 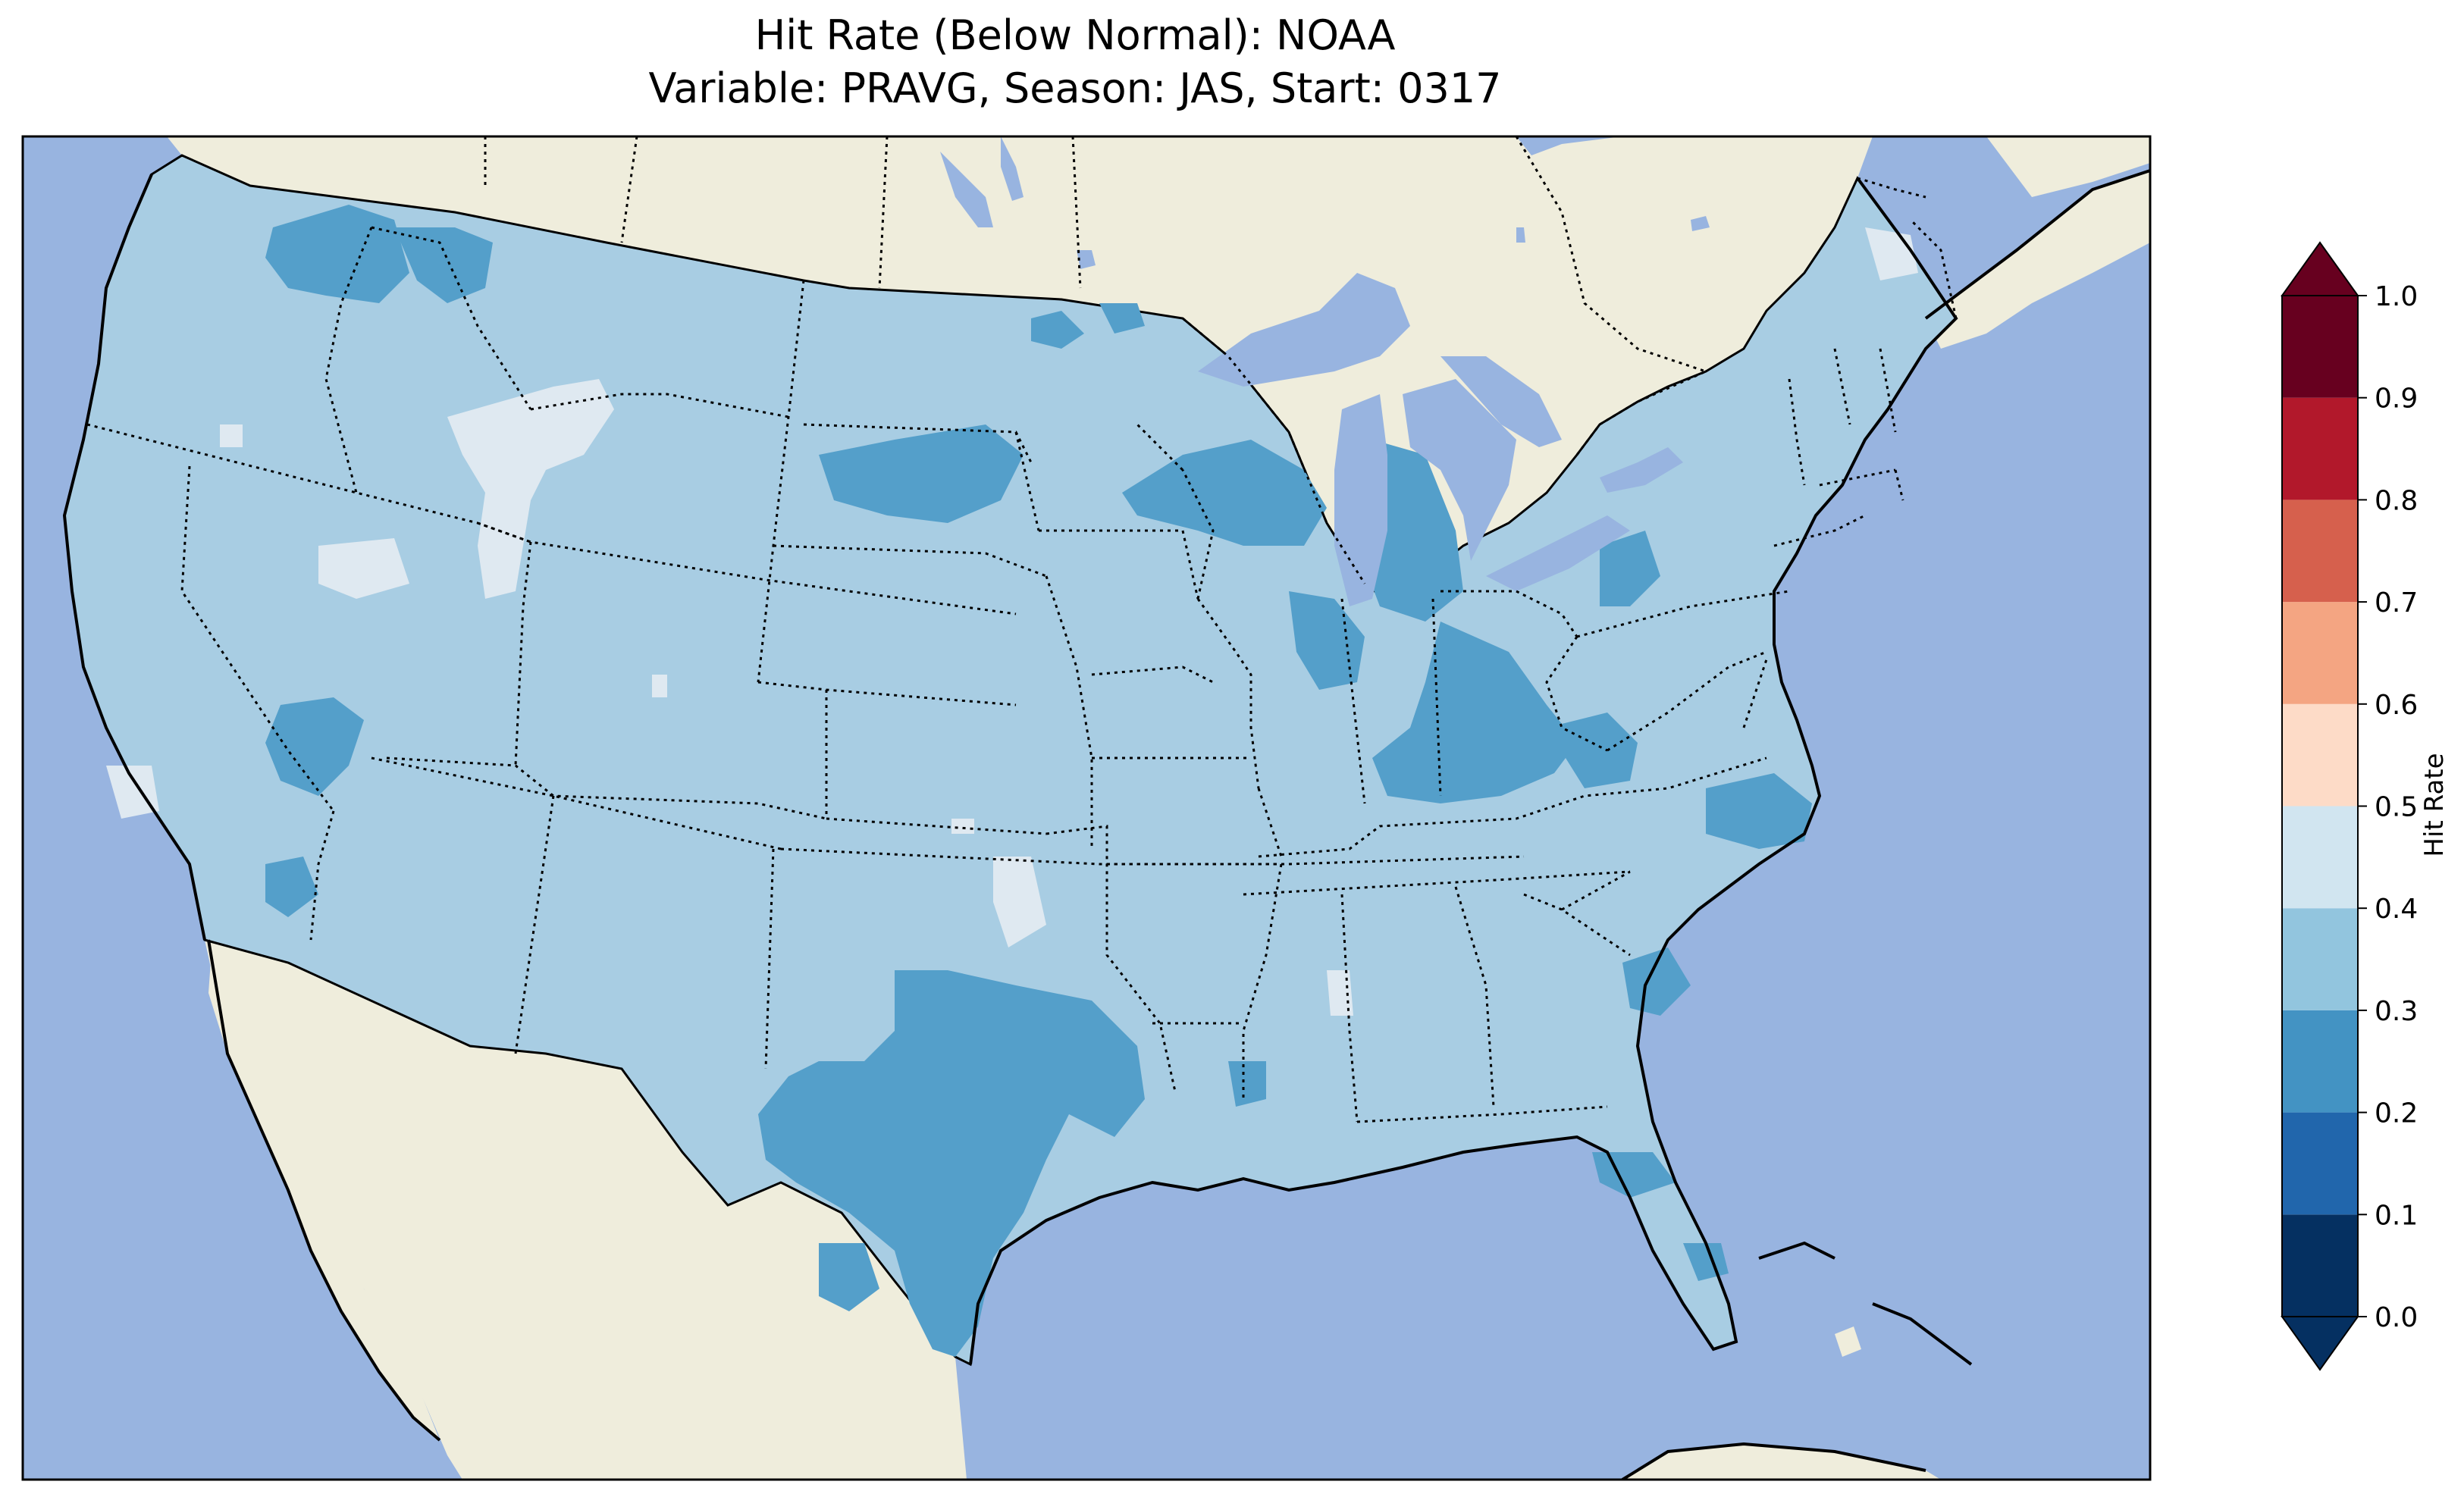 What do you see at coordinates (2397, 1215) in the screenshot?
I see `colorbar-tick-label: 0.1` at bounding box center [2397, 1215].